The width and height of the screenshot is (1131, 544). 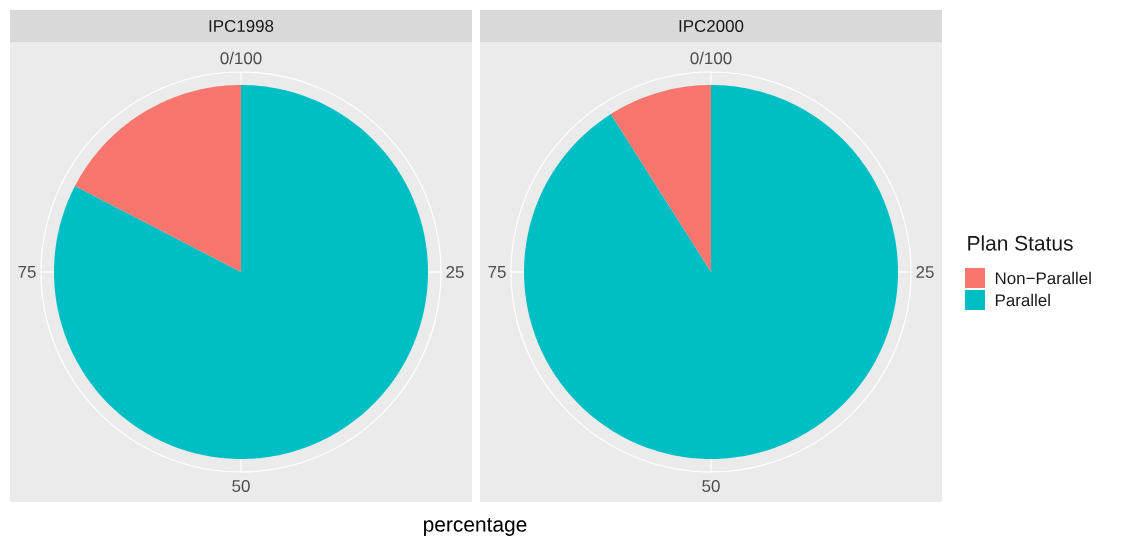 What do you see at coordinates (1043, 278) in the screenshot?
I see `legend-label: Non−Parallel` at bounding box center [1043, 278].